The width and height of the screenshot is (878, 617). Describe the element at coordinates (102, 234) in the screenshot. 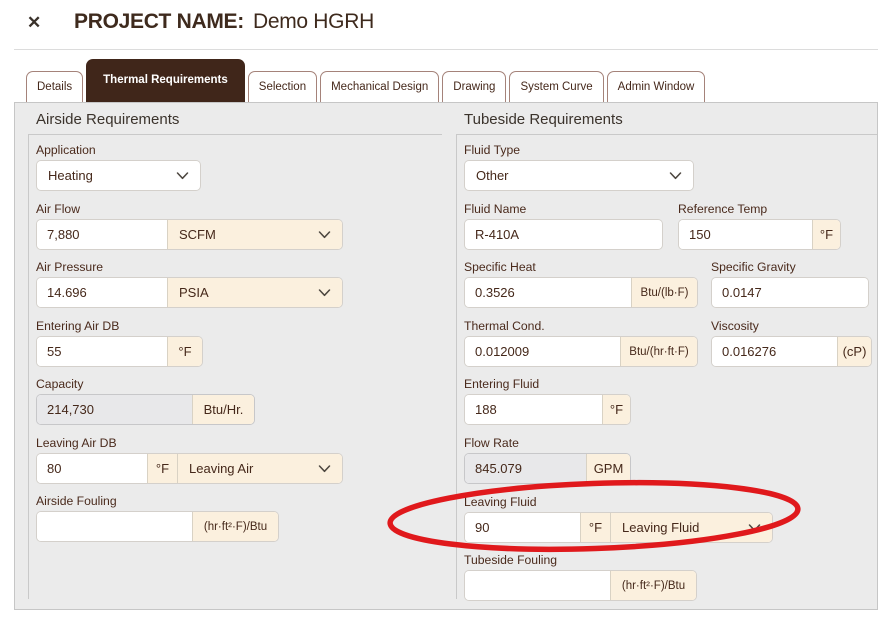

I see `air-flow-input` at that location.